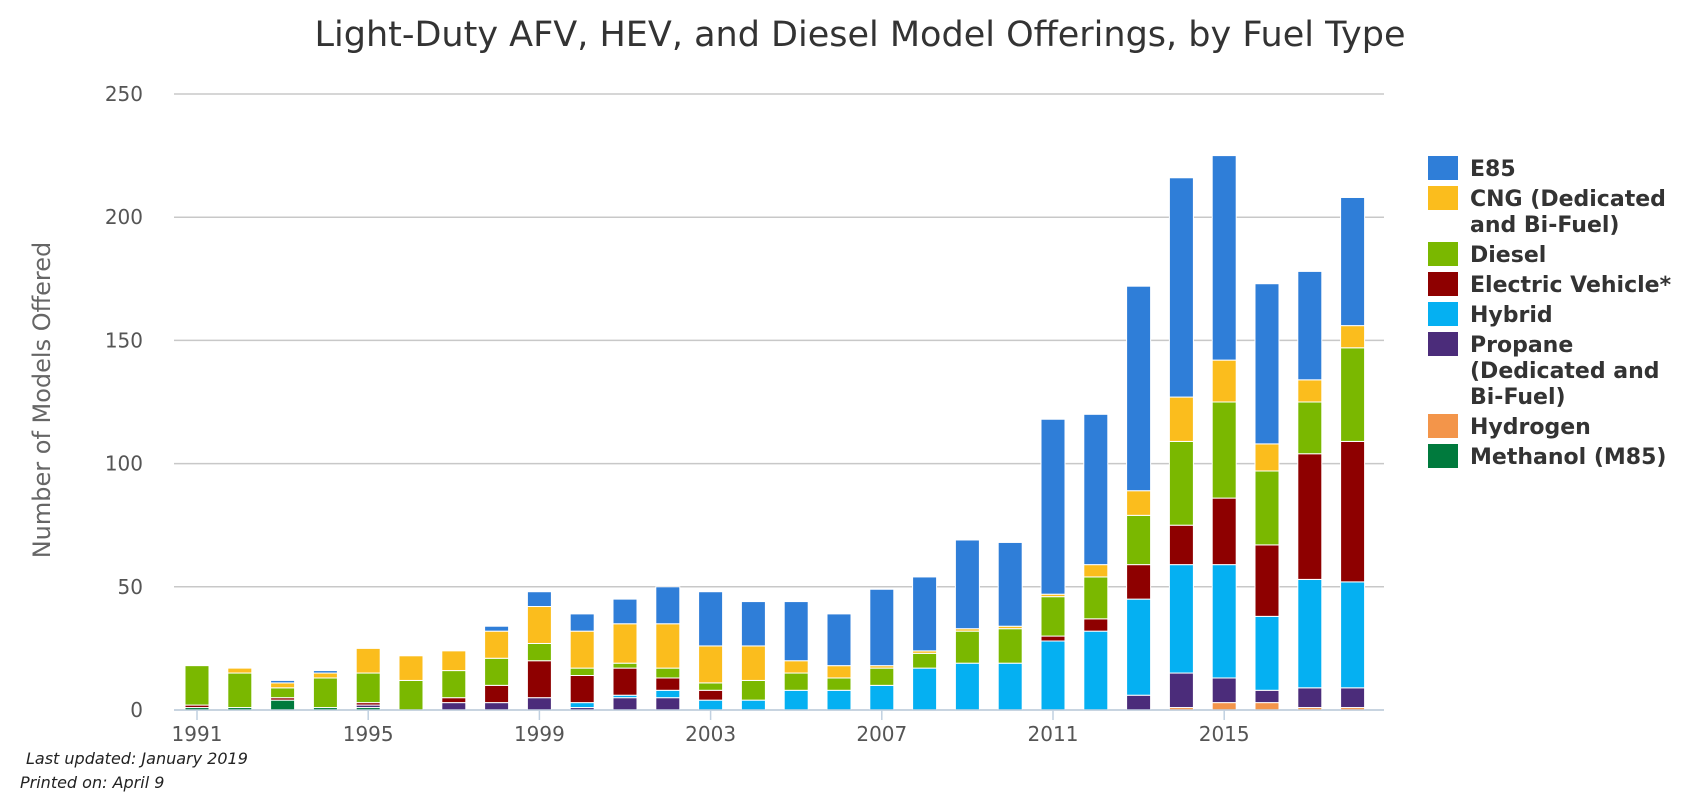 Image resolution: width=1700 pixels, height=804 pixels. I want to click on legend-item: Electric Vehicle*, so click(1550, 285).